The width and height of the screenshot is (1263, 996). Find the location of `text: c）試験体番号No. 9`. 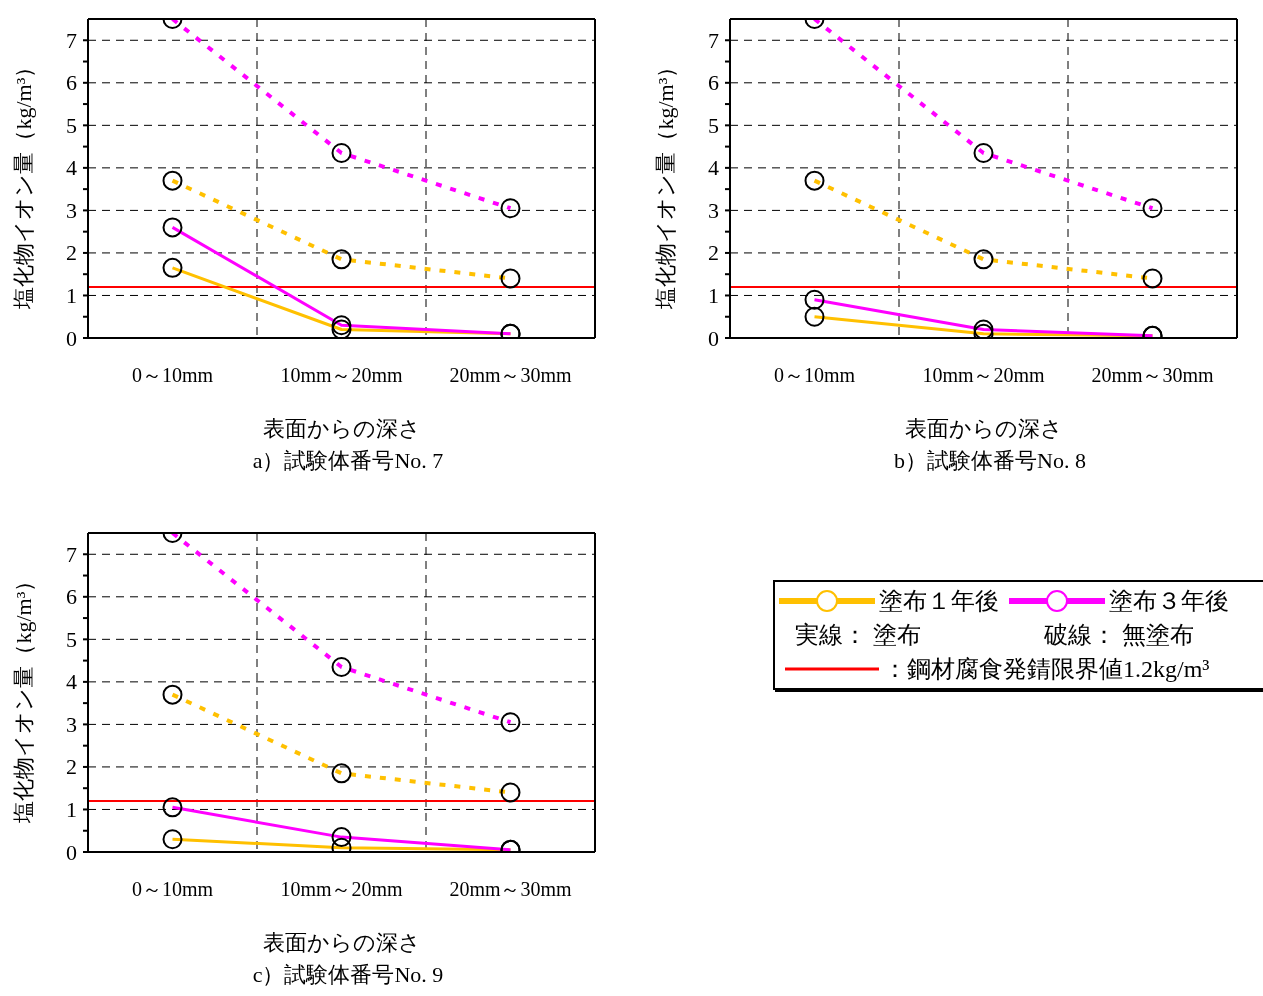

text: c）試験体番号No. 9 is located at coordinates (348, 975).